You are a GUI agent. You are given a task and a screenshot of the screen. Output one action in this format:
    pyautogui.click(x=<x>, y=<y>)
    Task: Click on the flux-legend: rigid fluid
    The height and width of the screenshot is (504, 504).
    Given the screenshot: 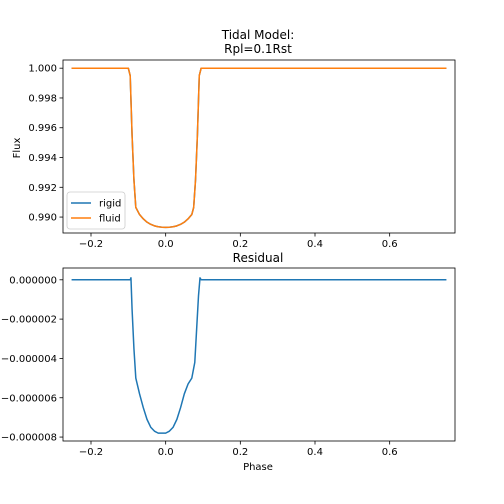 What is the action you would take?
    pyautogui.click(x=96, y=210)
    